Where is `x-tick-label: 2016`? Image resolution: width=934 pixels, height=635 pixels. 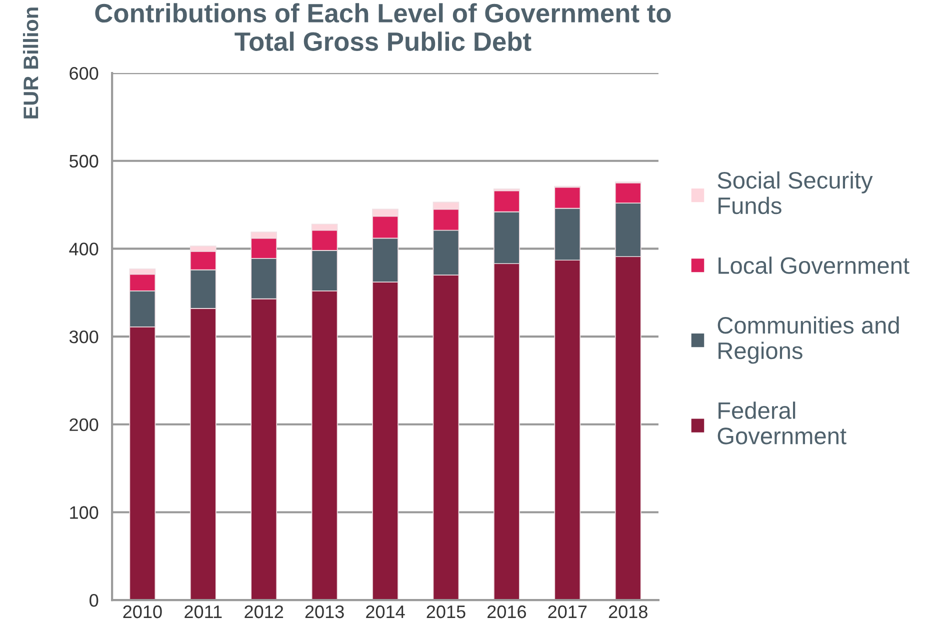
x-tick-label: 2016 is located at coordinates (507, 611).